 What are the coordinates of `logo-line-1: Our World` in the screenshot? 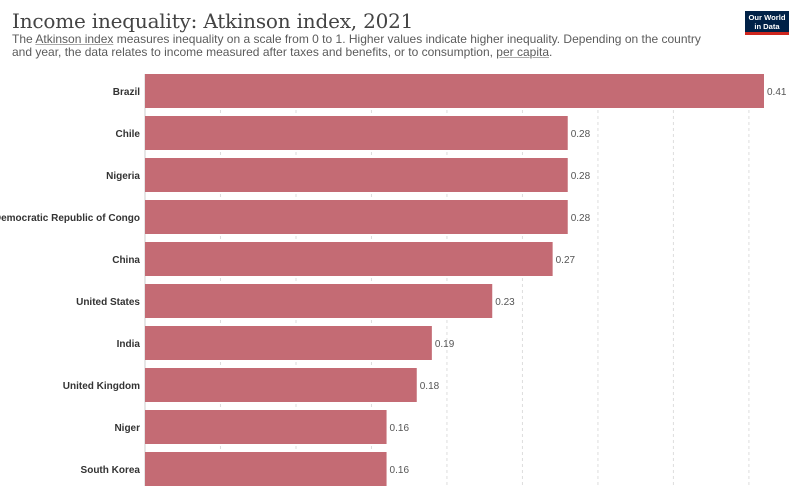 It's located at (767, 17).